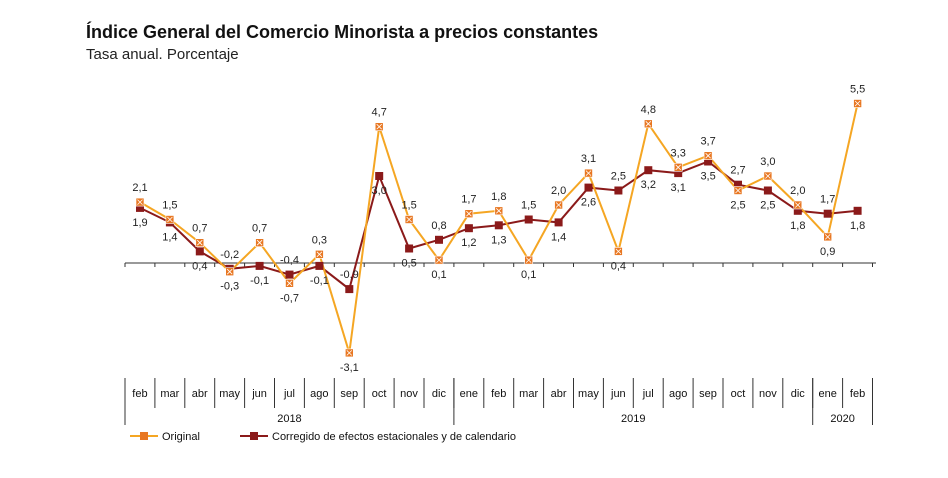  Describe the element at coordinates (678, 188) in the screenshot. I see `data-label-corrected: 3,1` at that location.